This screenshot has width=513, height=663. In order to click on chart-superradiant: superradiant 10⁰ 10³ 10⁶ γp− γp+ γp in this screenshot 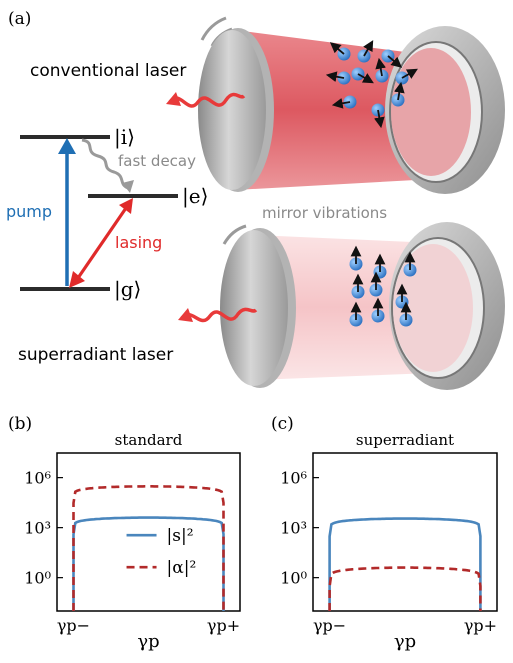, I will do `click(389, 541)`.